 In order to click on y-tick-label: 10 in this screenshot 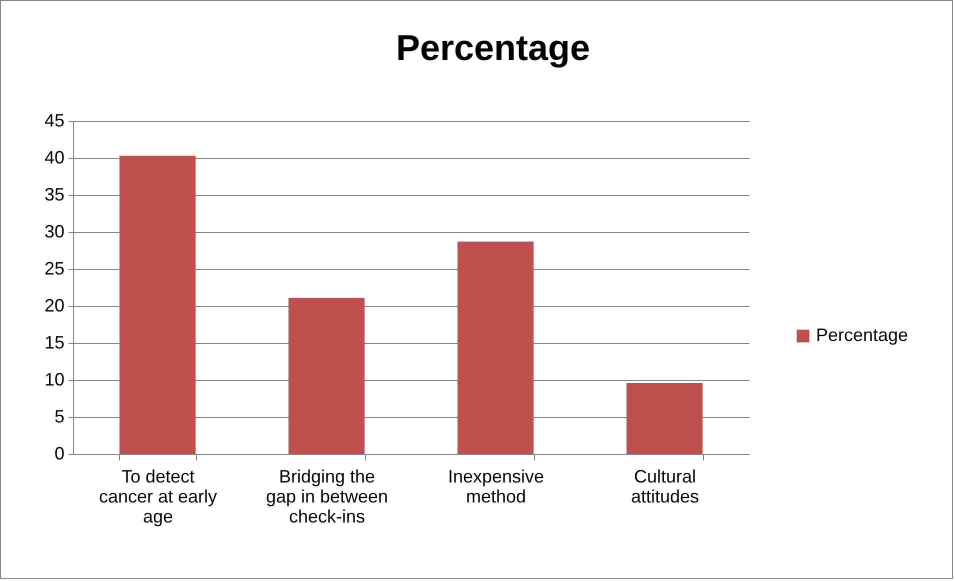, I will do `click(54, 380)`.